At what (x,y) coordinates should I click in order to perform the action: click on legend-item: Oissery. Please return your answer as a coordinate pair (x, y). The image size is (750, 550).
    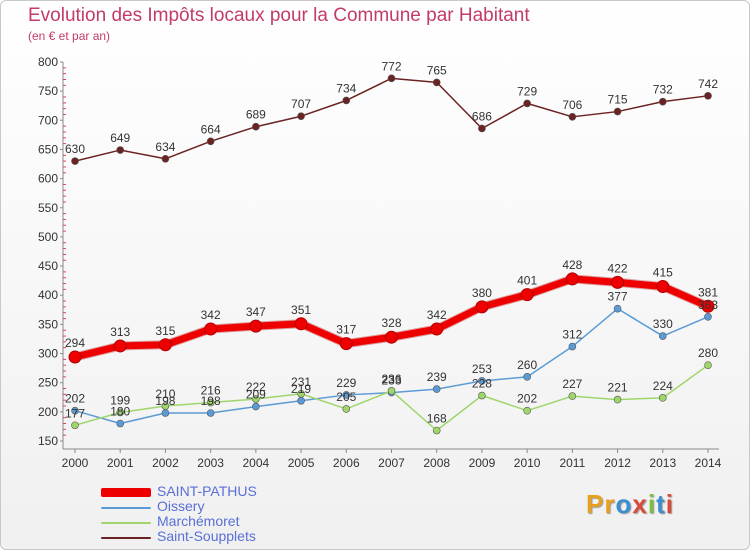
    Looking at the image, I should click on (221, 506).